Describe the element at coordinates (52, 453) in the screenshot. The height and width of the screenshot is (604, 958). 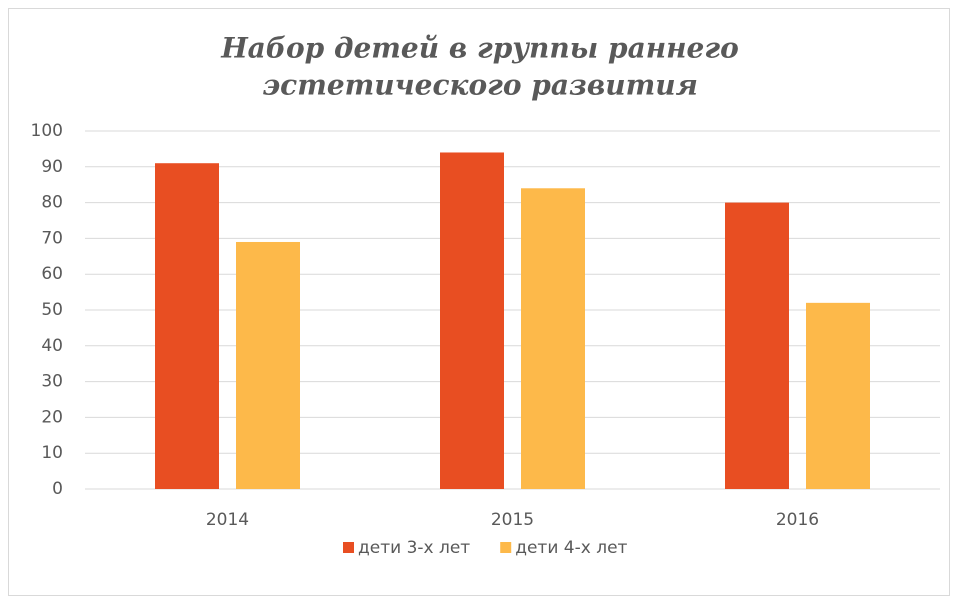
I see `y-tick-label: 10` at that location.